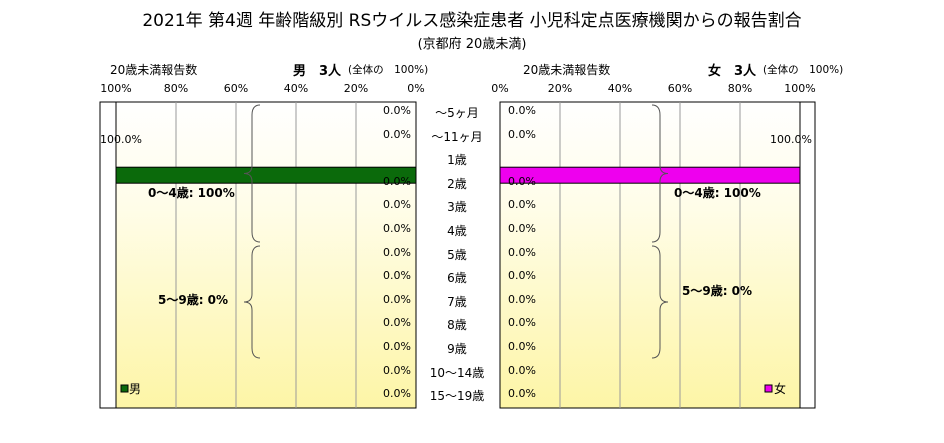 This screenshot has width=944, height=443. What do you see at coordinates (116, 88) in the screenshot?
I see `male-axis-tick-label: 100%` at bounding box center [116, 88].